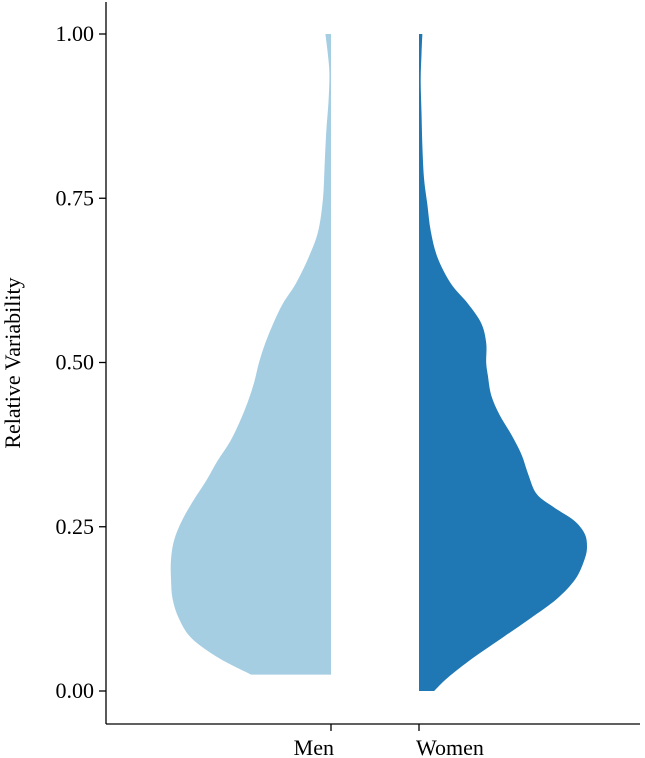  Describe the element at coordinates (75, 362) in the screenshot. I see `y-tick-label: 0.50` at that location.